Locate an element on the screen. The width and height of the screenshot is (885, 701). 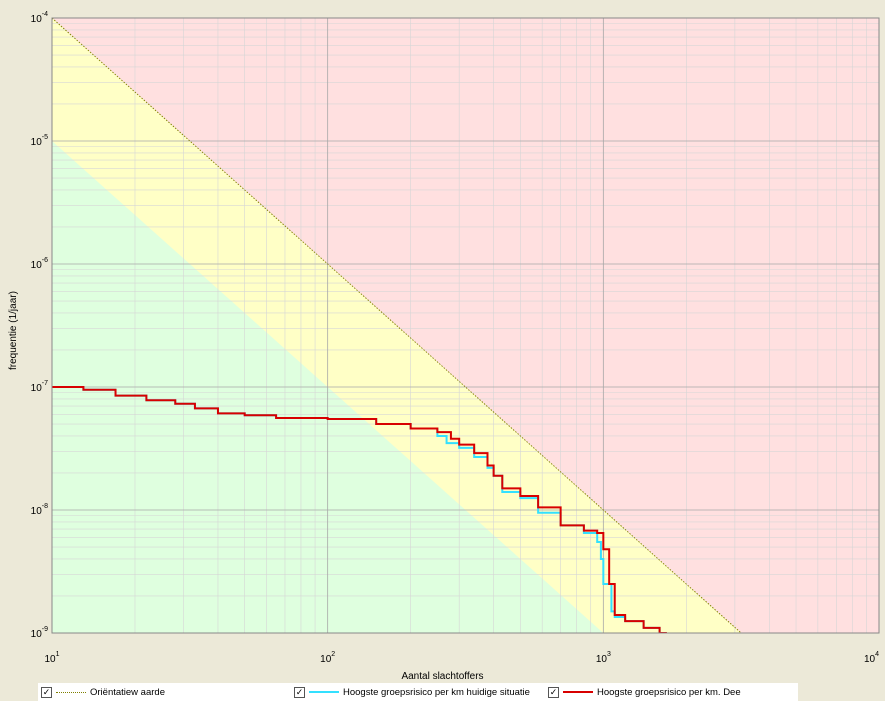
y-tick-label: 10⁻⁹ is located at coordinates (39, 633).